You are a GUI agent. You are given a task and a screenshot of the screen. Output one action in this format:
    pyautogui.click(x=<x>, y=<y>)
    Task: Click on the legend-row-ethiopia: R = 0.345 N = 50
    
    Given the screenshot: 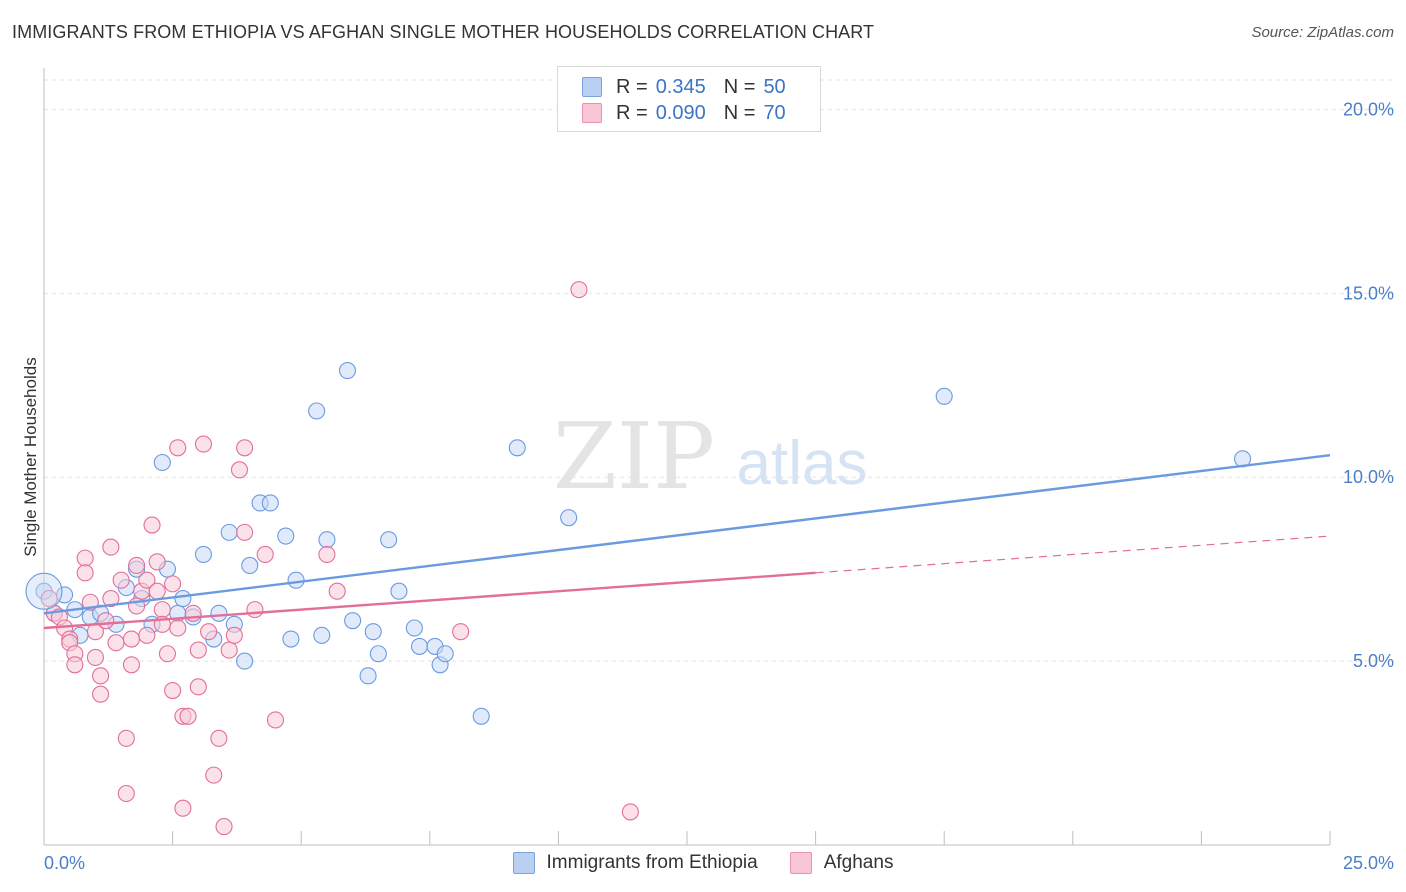 What is the action you would take?
    pyautogui.click(x=684, y=87)
    